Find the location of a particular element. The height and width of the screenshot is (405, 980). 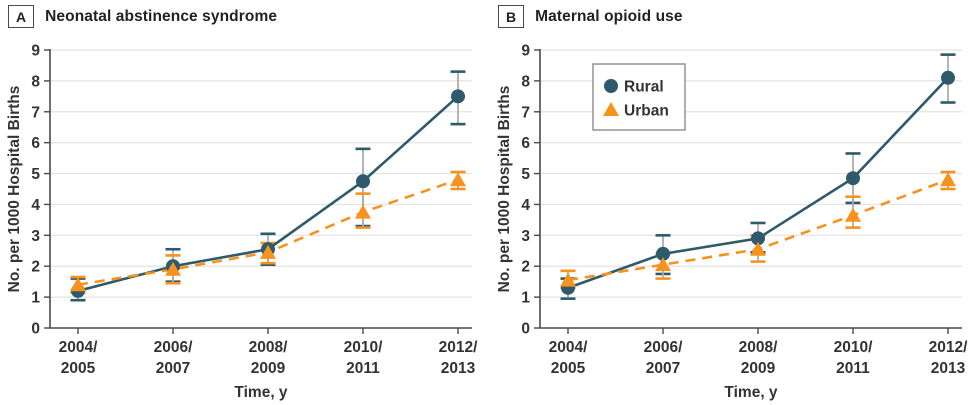

legend-label-rural: Rural is located at coordinates (644, 87).